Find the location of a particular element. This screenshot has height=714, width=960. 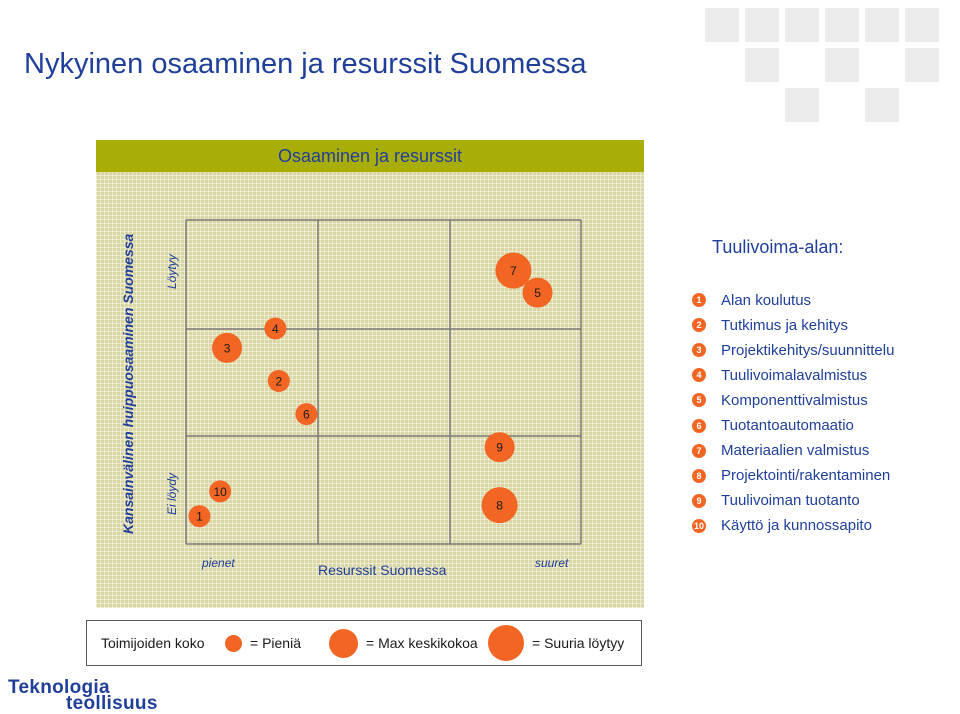

legend-item: 3 Projektikehitys/suunnittelu is located at coordinates (793, 350).